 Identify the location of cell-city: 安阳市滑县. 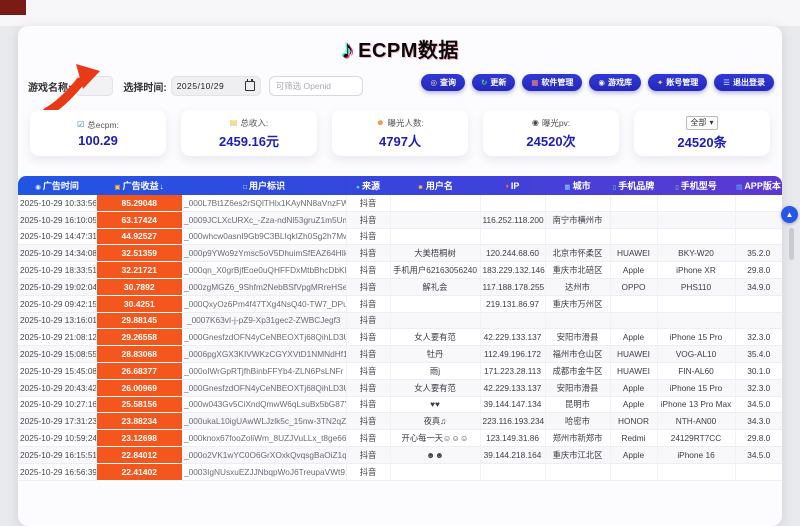
(578, 337).